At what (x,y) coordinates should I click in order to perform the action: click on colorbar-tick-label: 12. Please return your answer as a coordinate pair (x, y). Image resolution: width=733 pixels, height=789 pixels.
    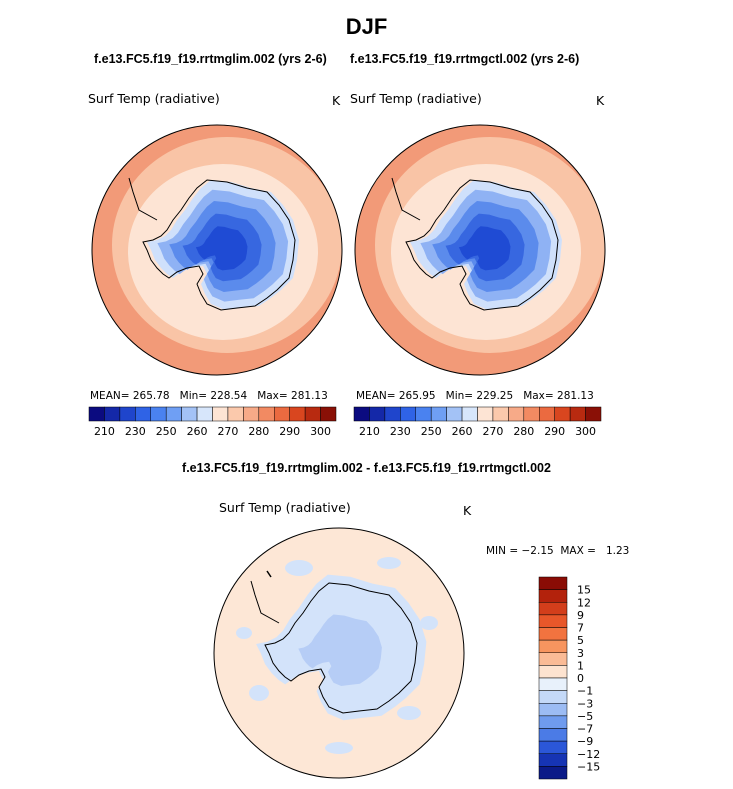
    Looking at the image, I should click on (584, 602).